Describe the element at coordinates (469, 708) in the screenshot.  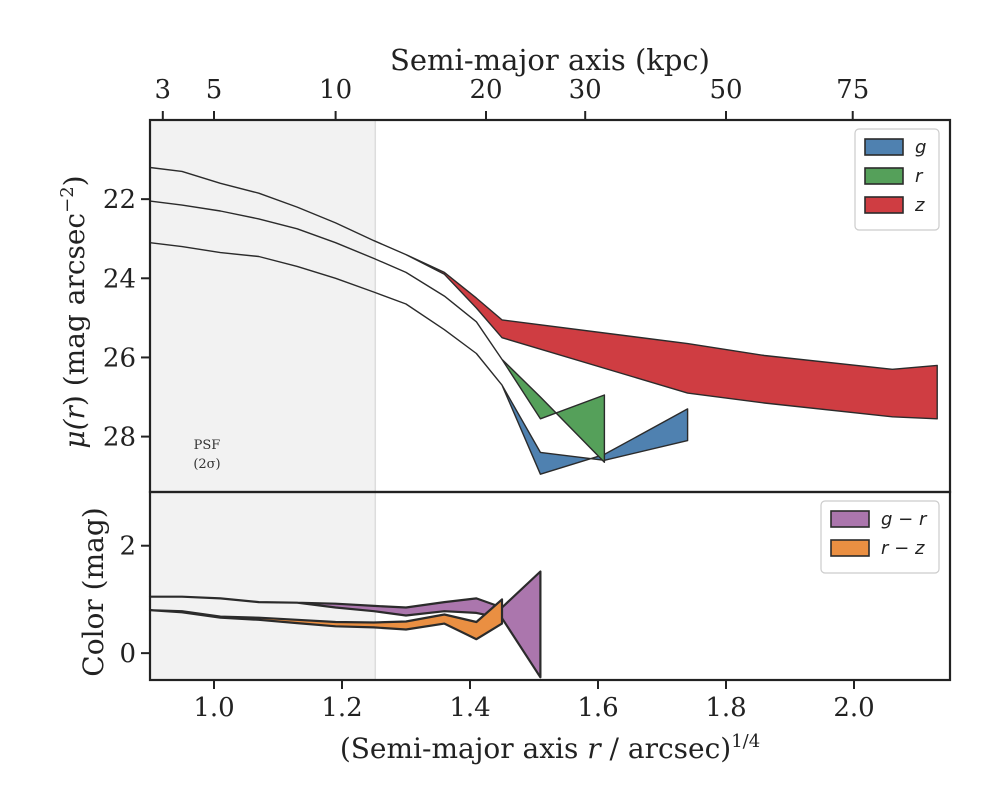
I see `x-tick-label: 1.4` at that location.